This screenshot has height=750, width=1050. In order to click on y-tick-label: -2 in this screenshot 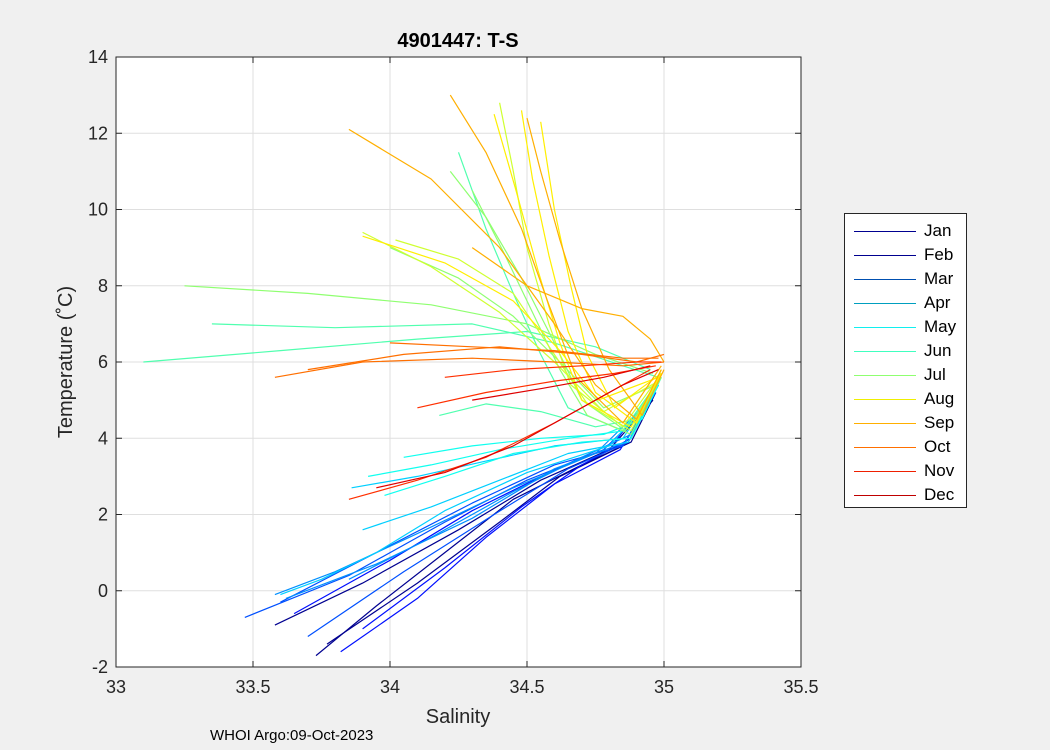, I will do `click(100, 667)`.